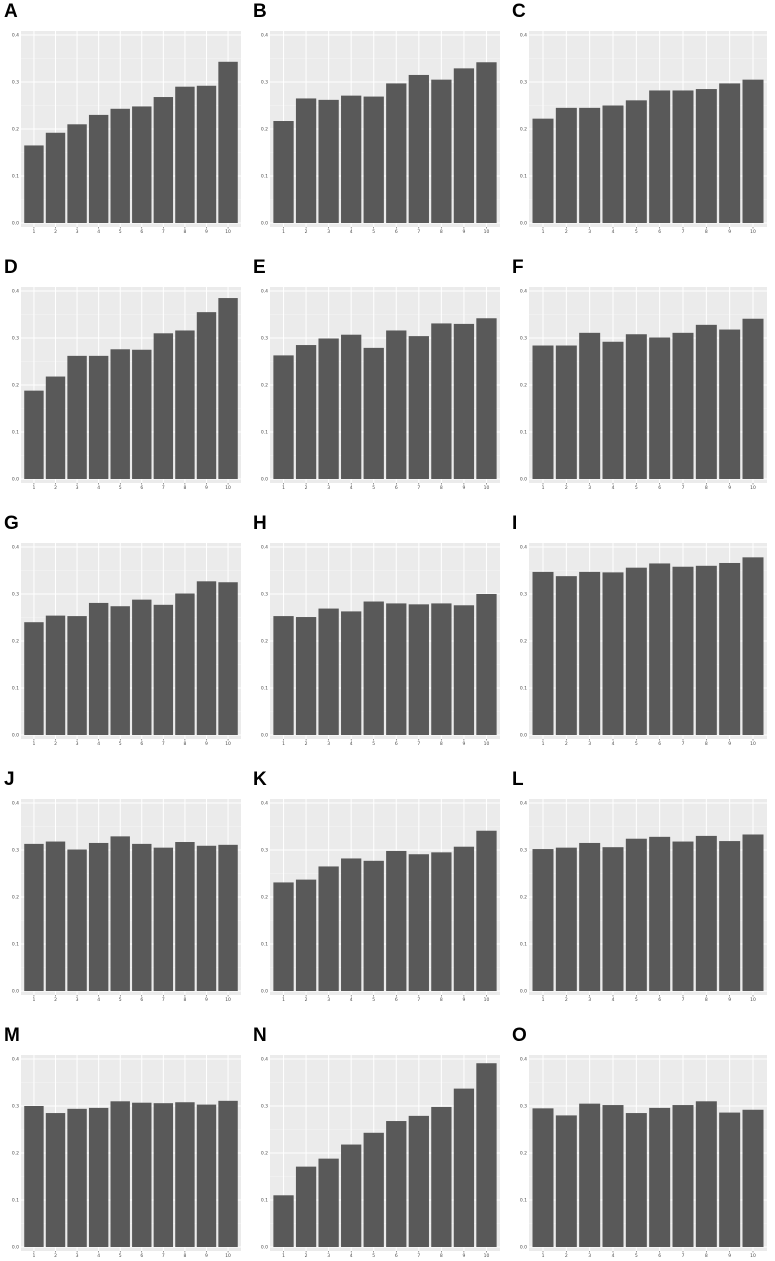 This screenshot has height=1261, width=775. Describe the element at coordinates (378, 384) in the screenshot. I see `chart-panel-e: E 0.0 0.1 0.2 0.3 0.4 1 2 3 4 5 6 7 8 9 10` at that location.